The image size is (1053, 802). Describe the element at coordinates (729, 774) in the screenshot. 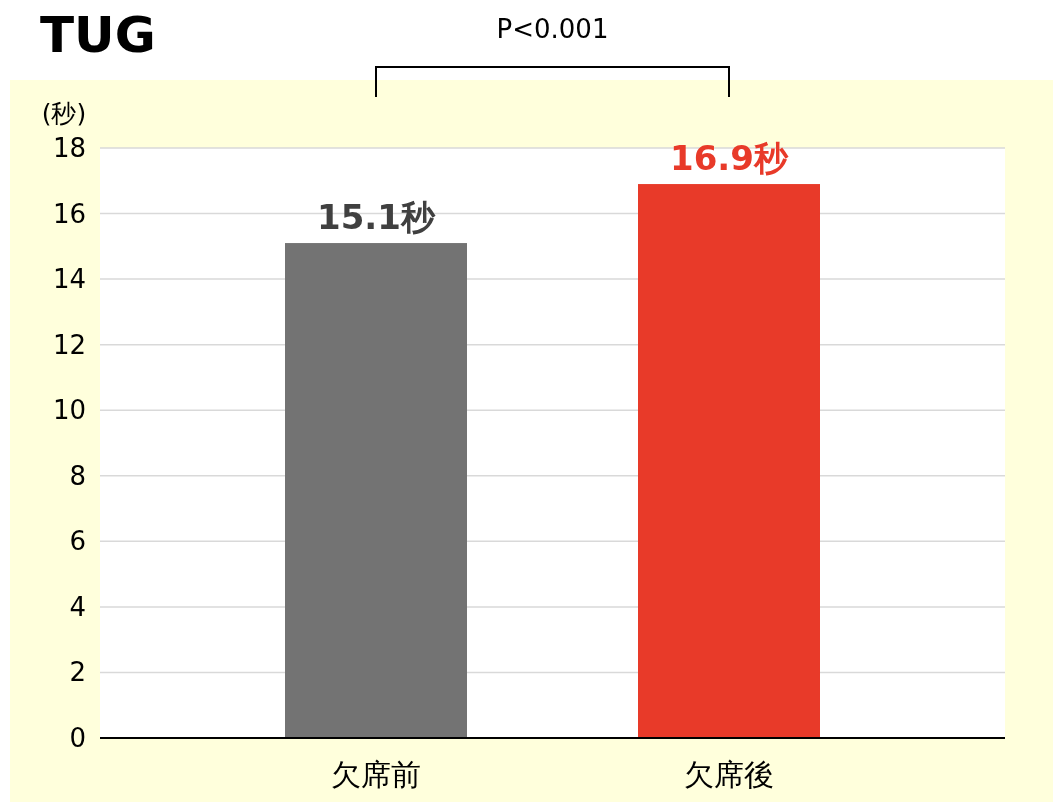

I see `x-tick-label: 欠席後` at that location.